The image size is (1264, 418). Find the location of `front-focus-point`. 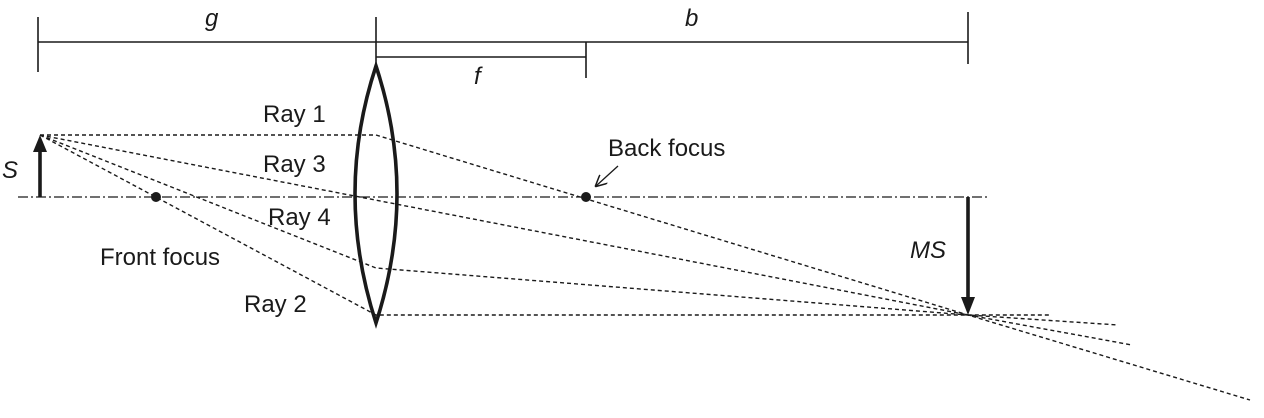

front-focus-point is located at coordinates (156, 197).